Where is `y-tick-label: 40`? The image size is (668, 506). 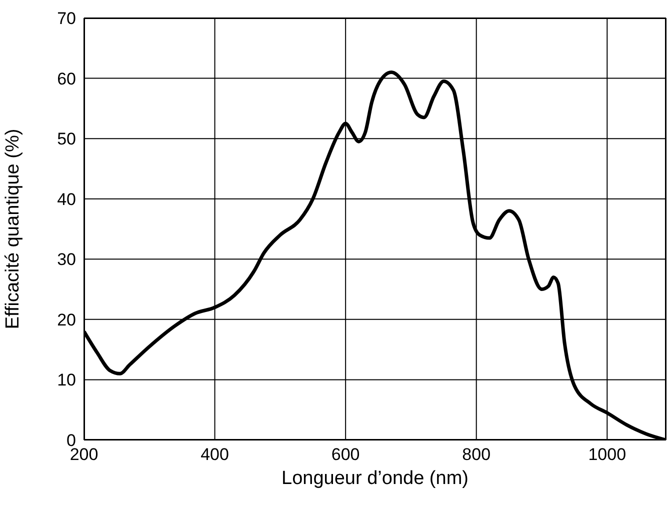 y-tick-label: 40 is located at coordinates (66, 199).